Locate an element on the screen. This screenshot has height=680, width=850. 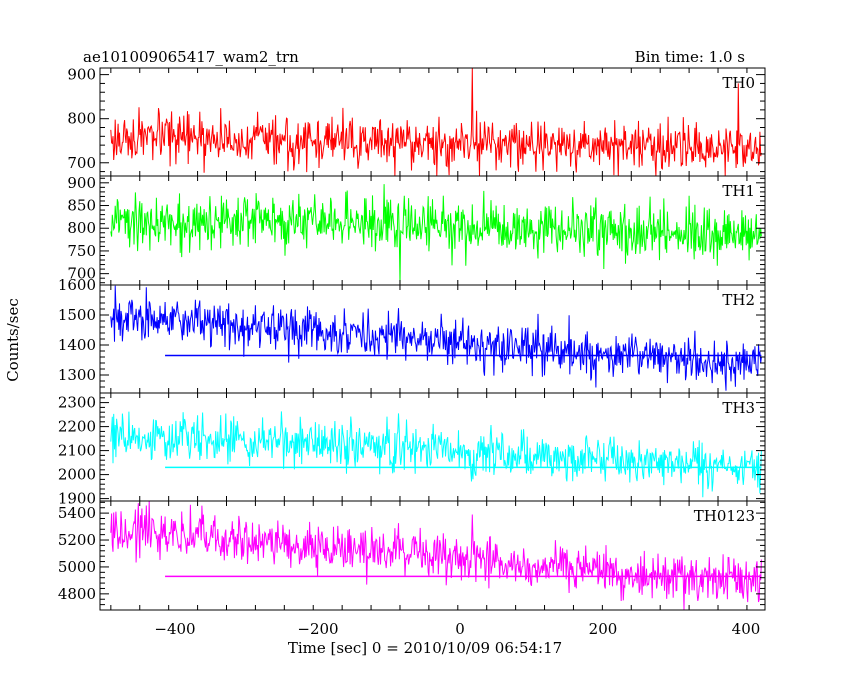
y-tick-label: 850 is located at coordinates (81, 206).